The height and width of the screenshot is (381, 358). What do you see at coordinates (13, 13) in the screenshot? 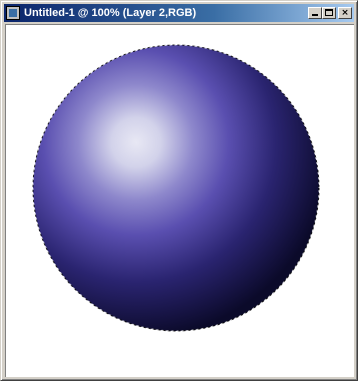
I see `photoshop-document-icon` at bounding box center [13, 13].